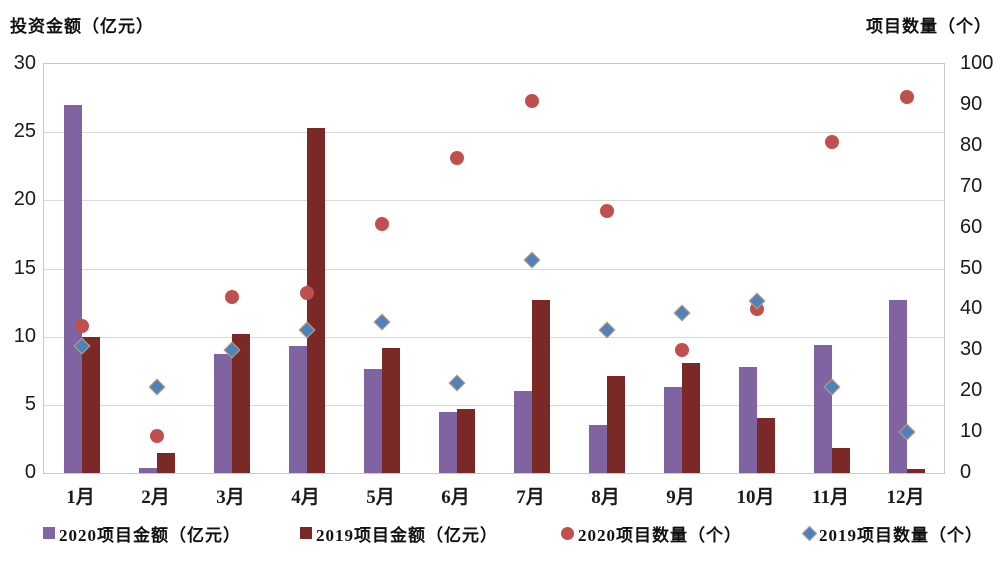 The width and height of the screenshot is (1008, 571). Describe the element at coordinates (531, 100) in the screenshot. I see `point-2020-count-7月` at that location.